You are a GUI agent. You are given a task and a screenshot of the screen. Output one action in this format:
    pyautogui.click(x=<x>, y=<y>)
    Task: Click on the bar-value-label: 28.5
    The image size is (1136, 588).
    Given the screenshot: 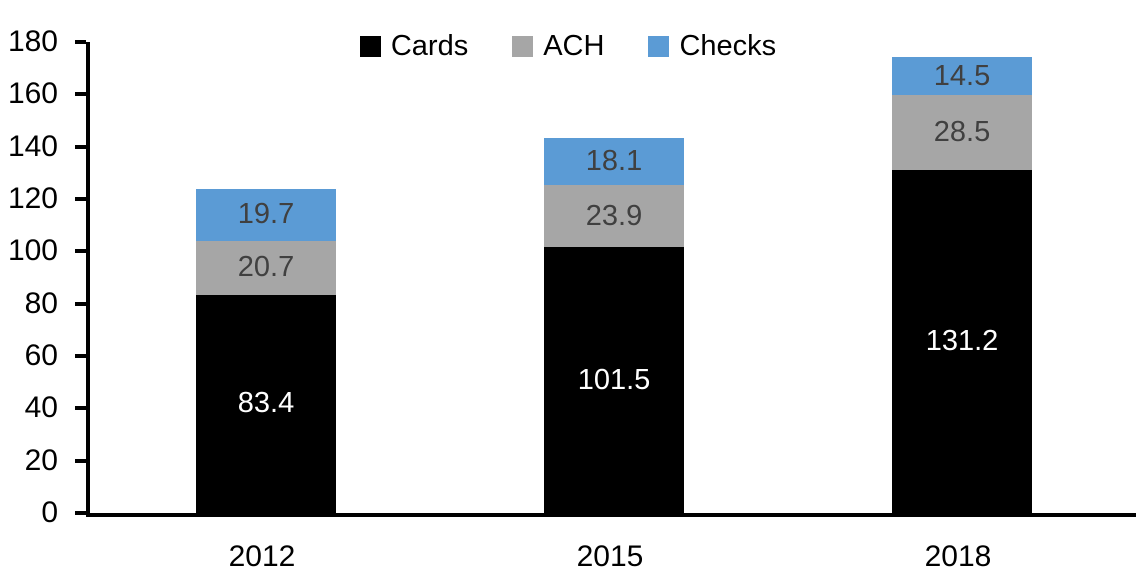 What is the action you would take?
    pyautogui.click(x=962, y=131)
    